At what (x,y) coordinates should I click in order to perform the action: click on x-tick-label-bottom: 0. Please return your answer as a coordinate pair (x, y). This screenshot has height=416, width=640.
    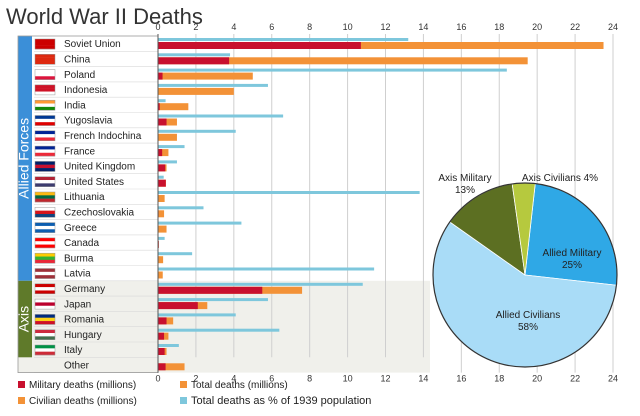
    Looking at the image, I should click on (157, 379).